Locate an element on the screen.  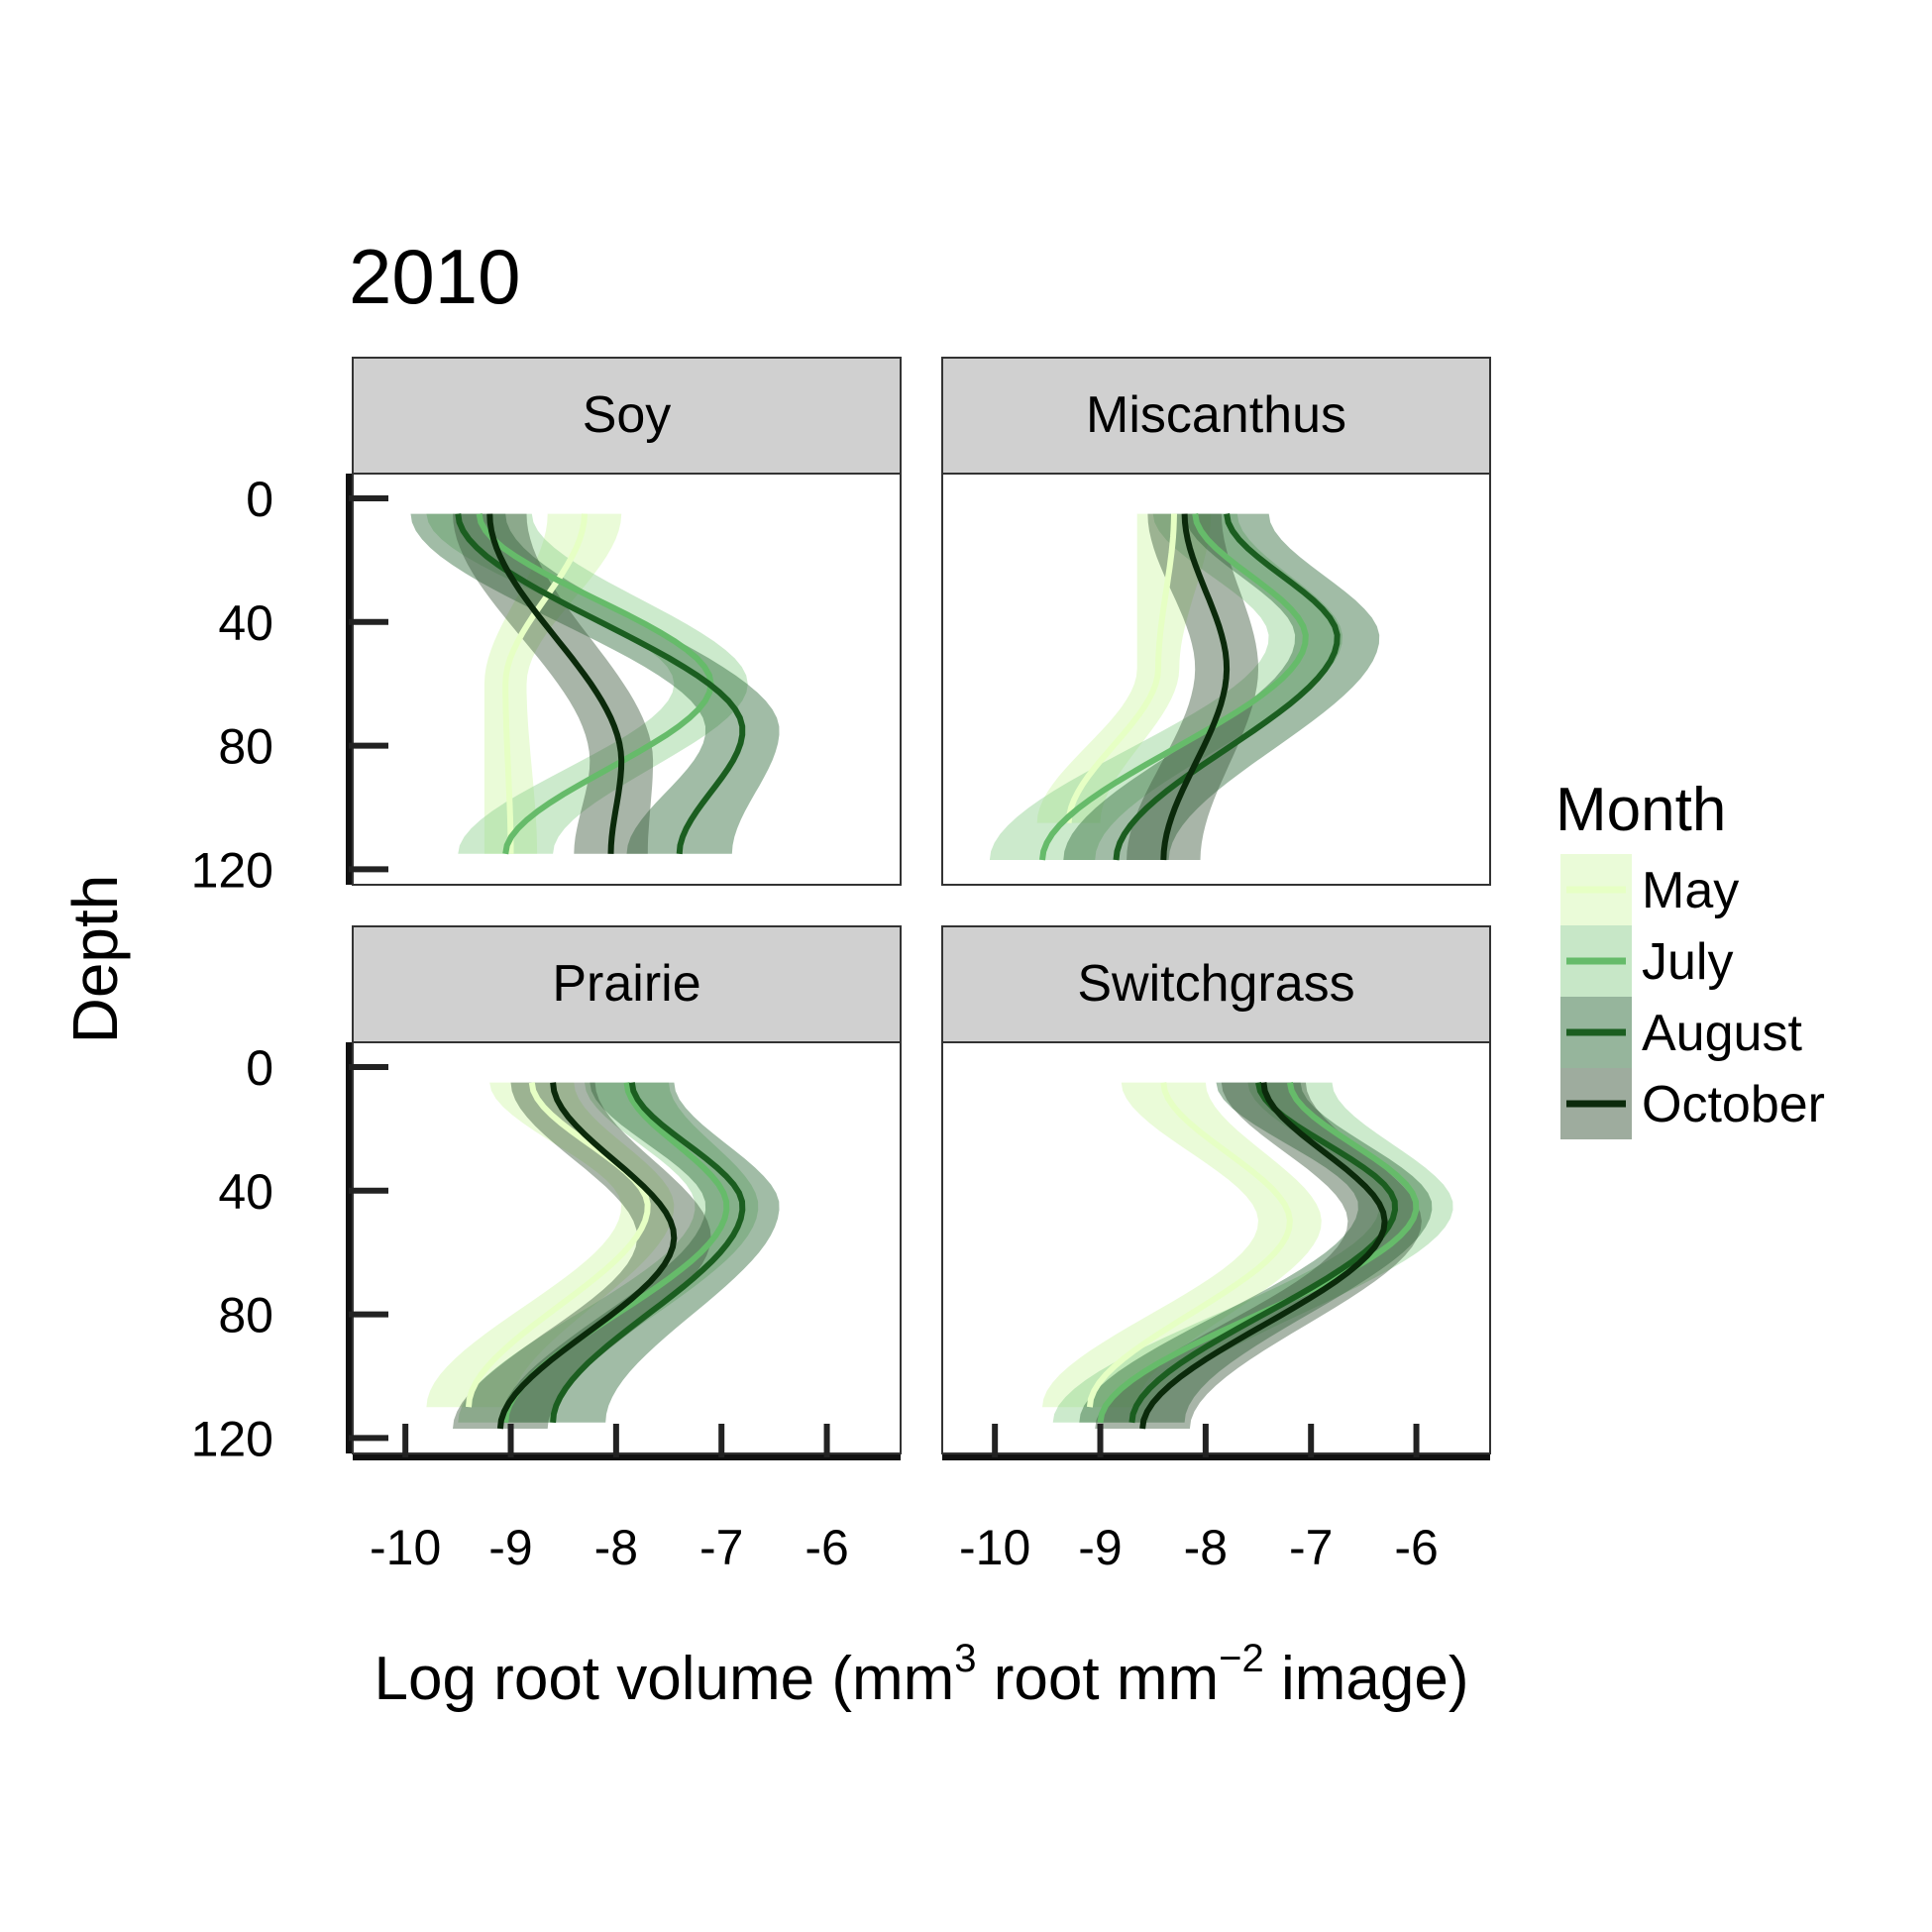
panel-soy: Soy 0 40 80 120 is located at coordinates (546, 627).